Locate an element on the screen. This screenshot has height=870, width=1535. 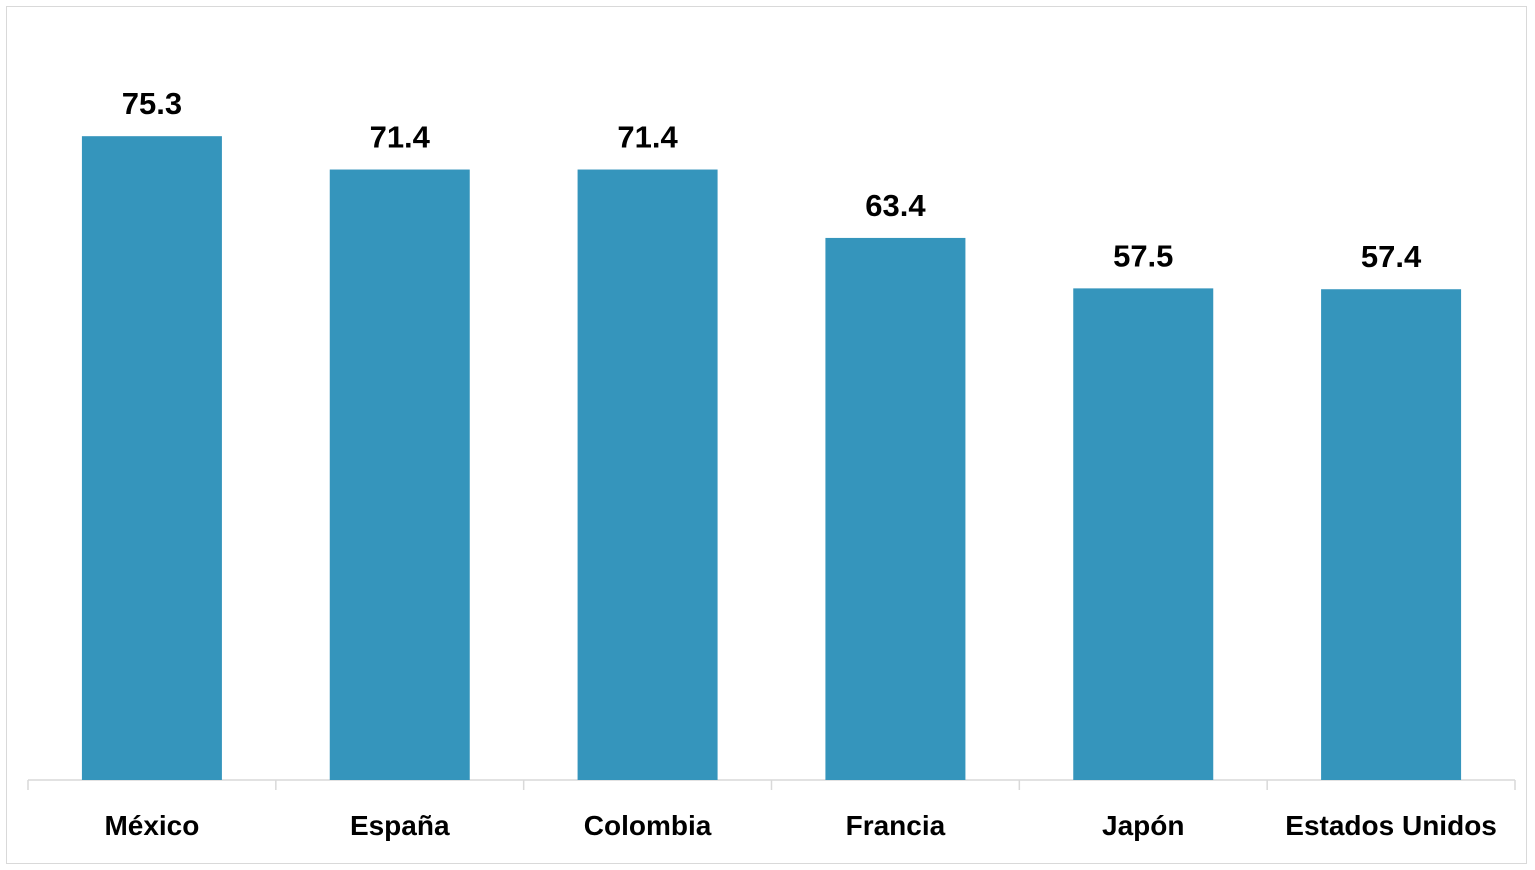
data-label-1: 71.4 is located at coordinates (400, 137).